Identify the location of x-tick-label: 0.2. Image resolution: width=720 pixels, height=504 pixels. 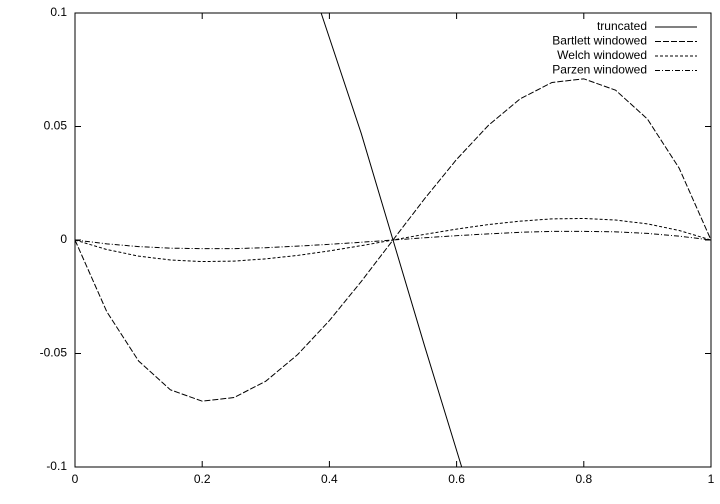
(202, 479).